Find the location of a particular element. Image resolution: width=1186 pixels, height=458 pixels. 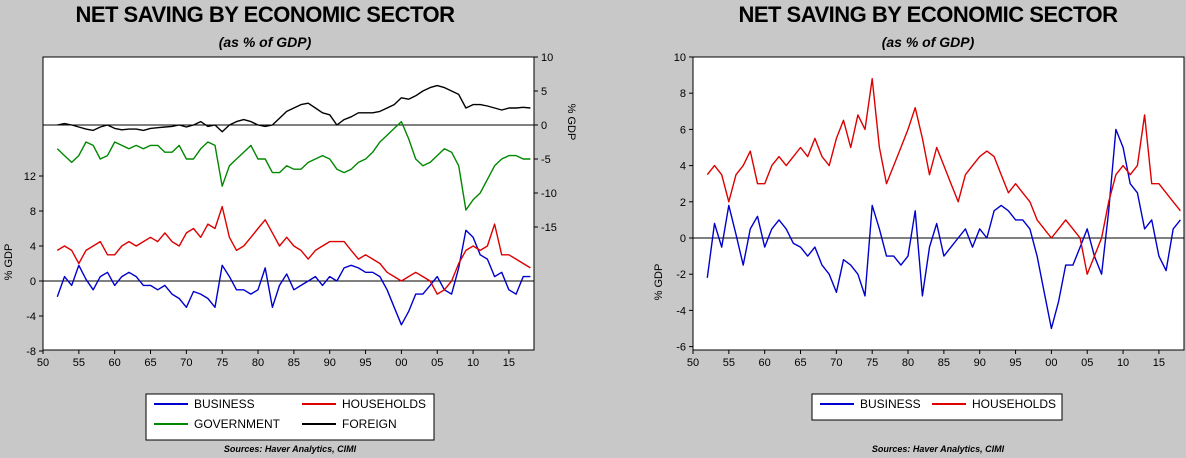

right-tick-label: 0 is located at coordinates (544, 126).